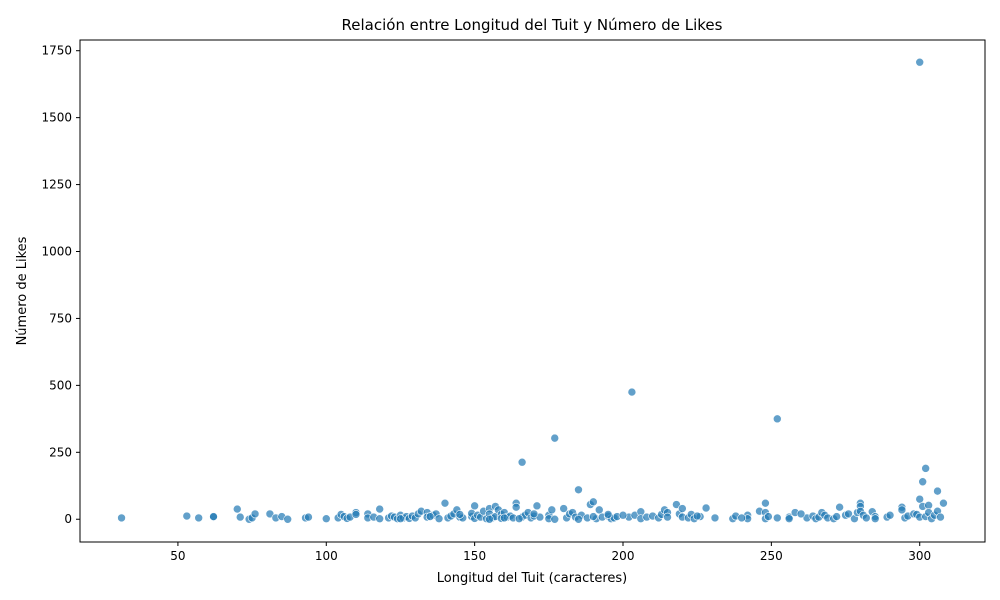  I want to click on y-tick-label: 250, so click(60, 452).